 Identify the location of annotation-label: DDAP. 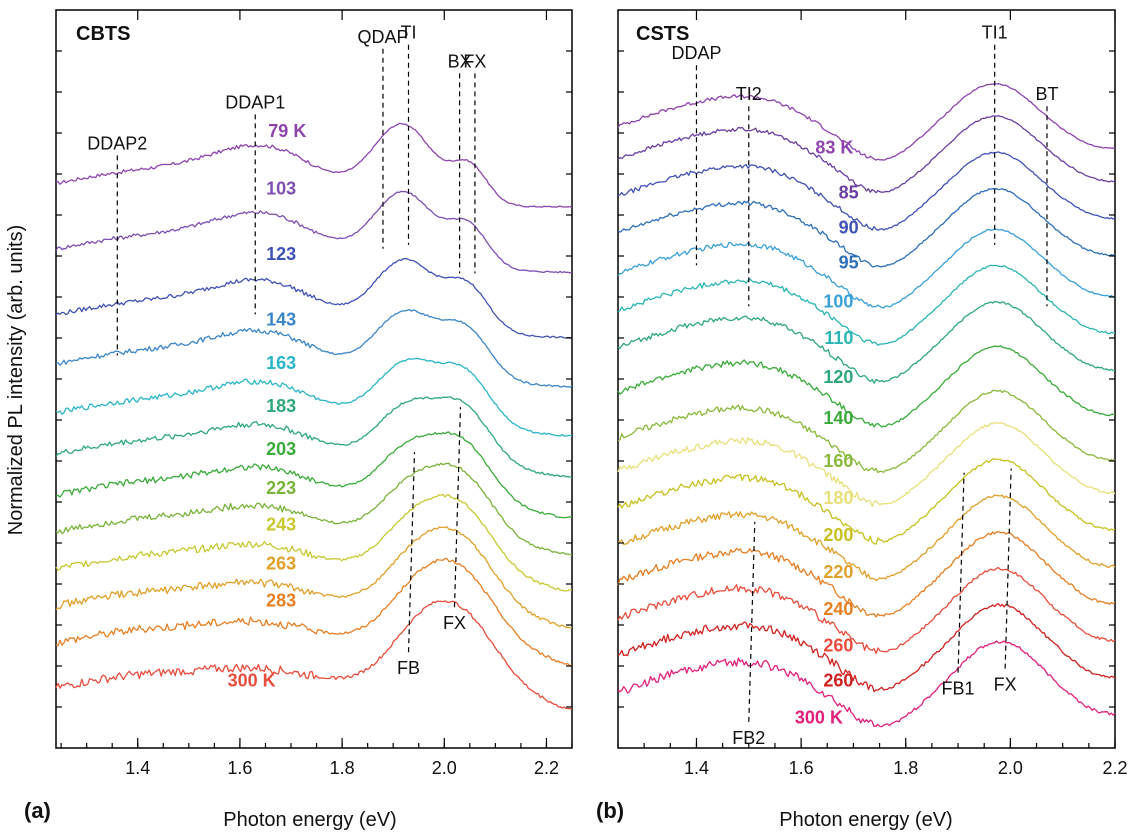
(696, 53).